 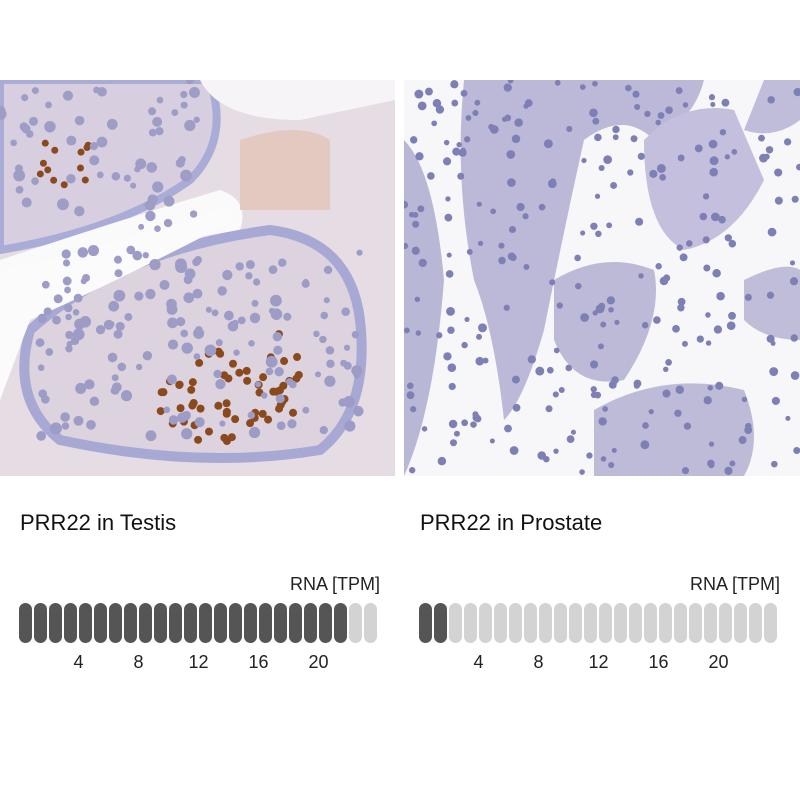 I want to click on rna-tick-label: 4, so click(x=78, y=662).